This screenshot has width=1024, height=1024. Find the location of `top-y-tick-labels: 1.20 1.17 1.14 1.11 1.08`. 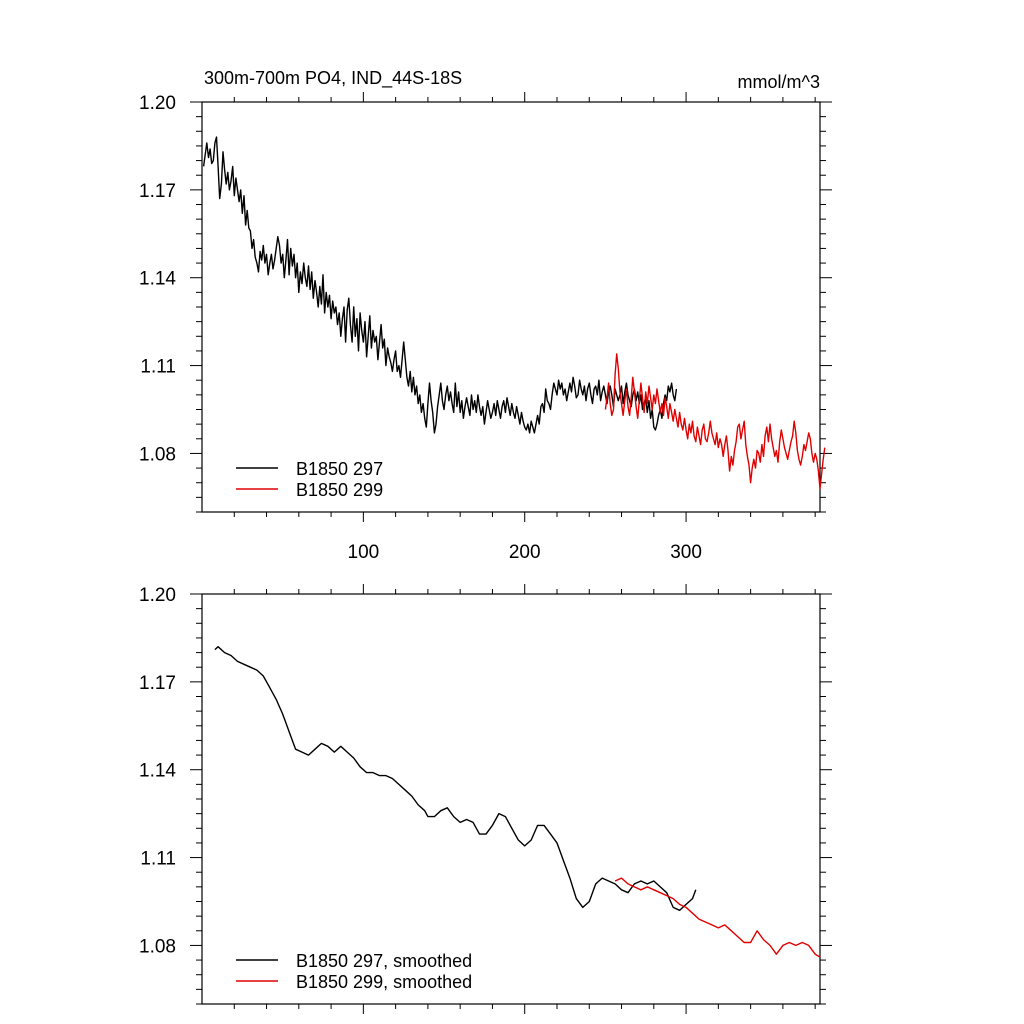

top-y-tick-labels: 1.20 1.17 1.14 1.11 1.08 is located at coordinates (157, 279).